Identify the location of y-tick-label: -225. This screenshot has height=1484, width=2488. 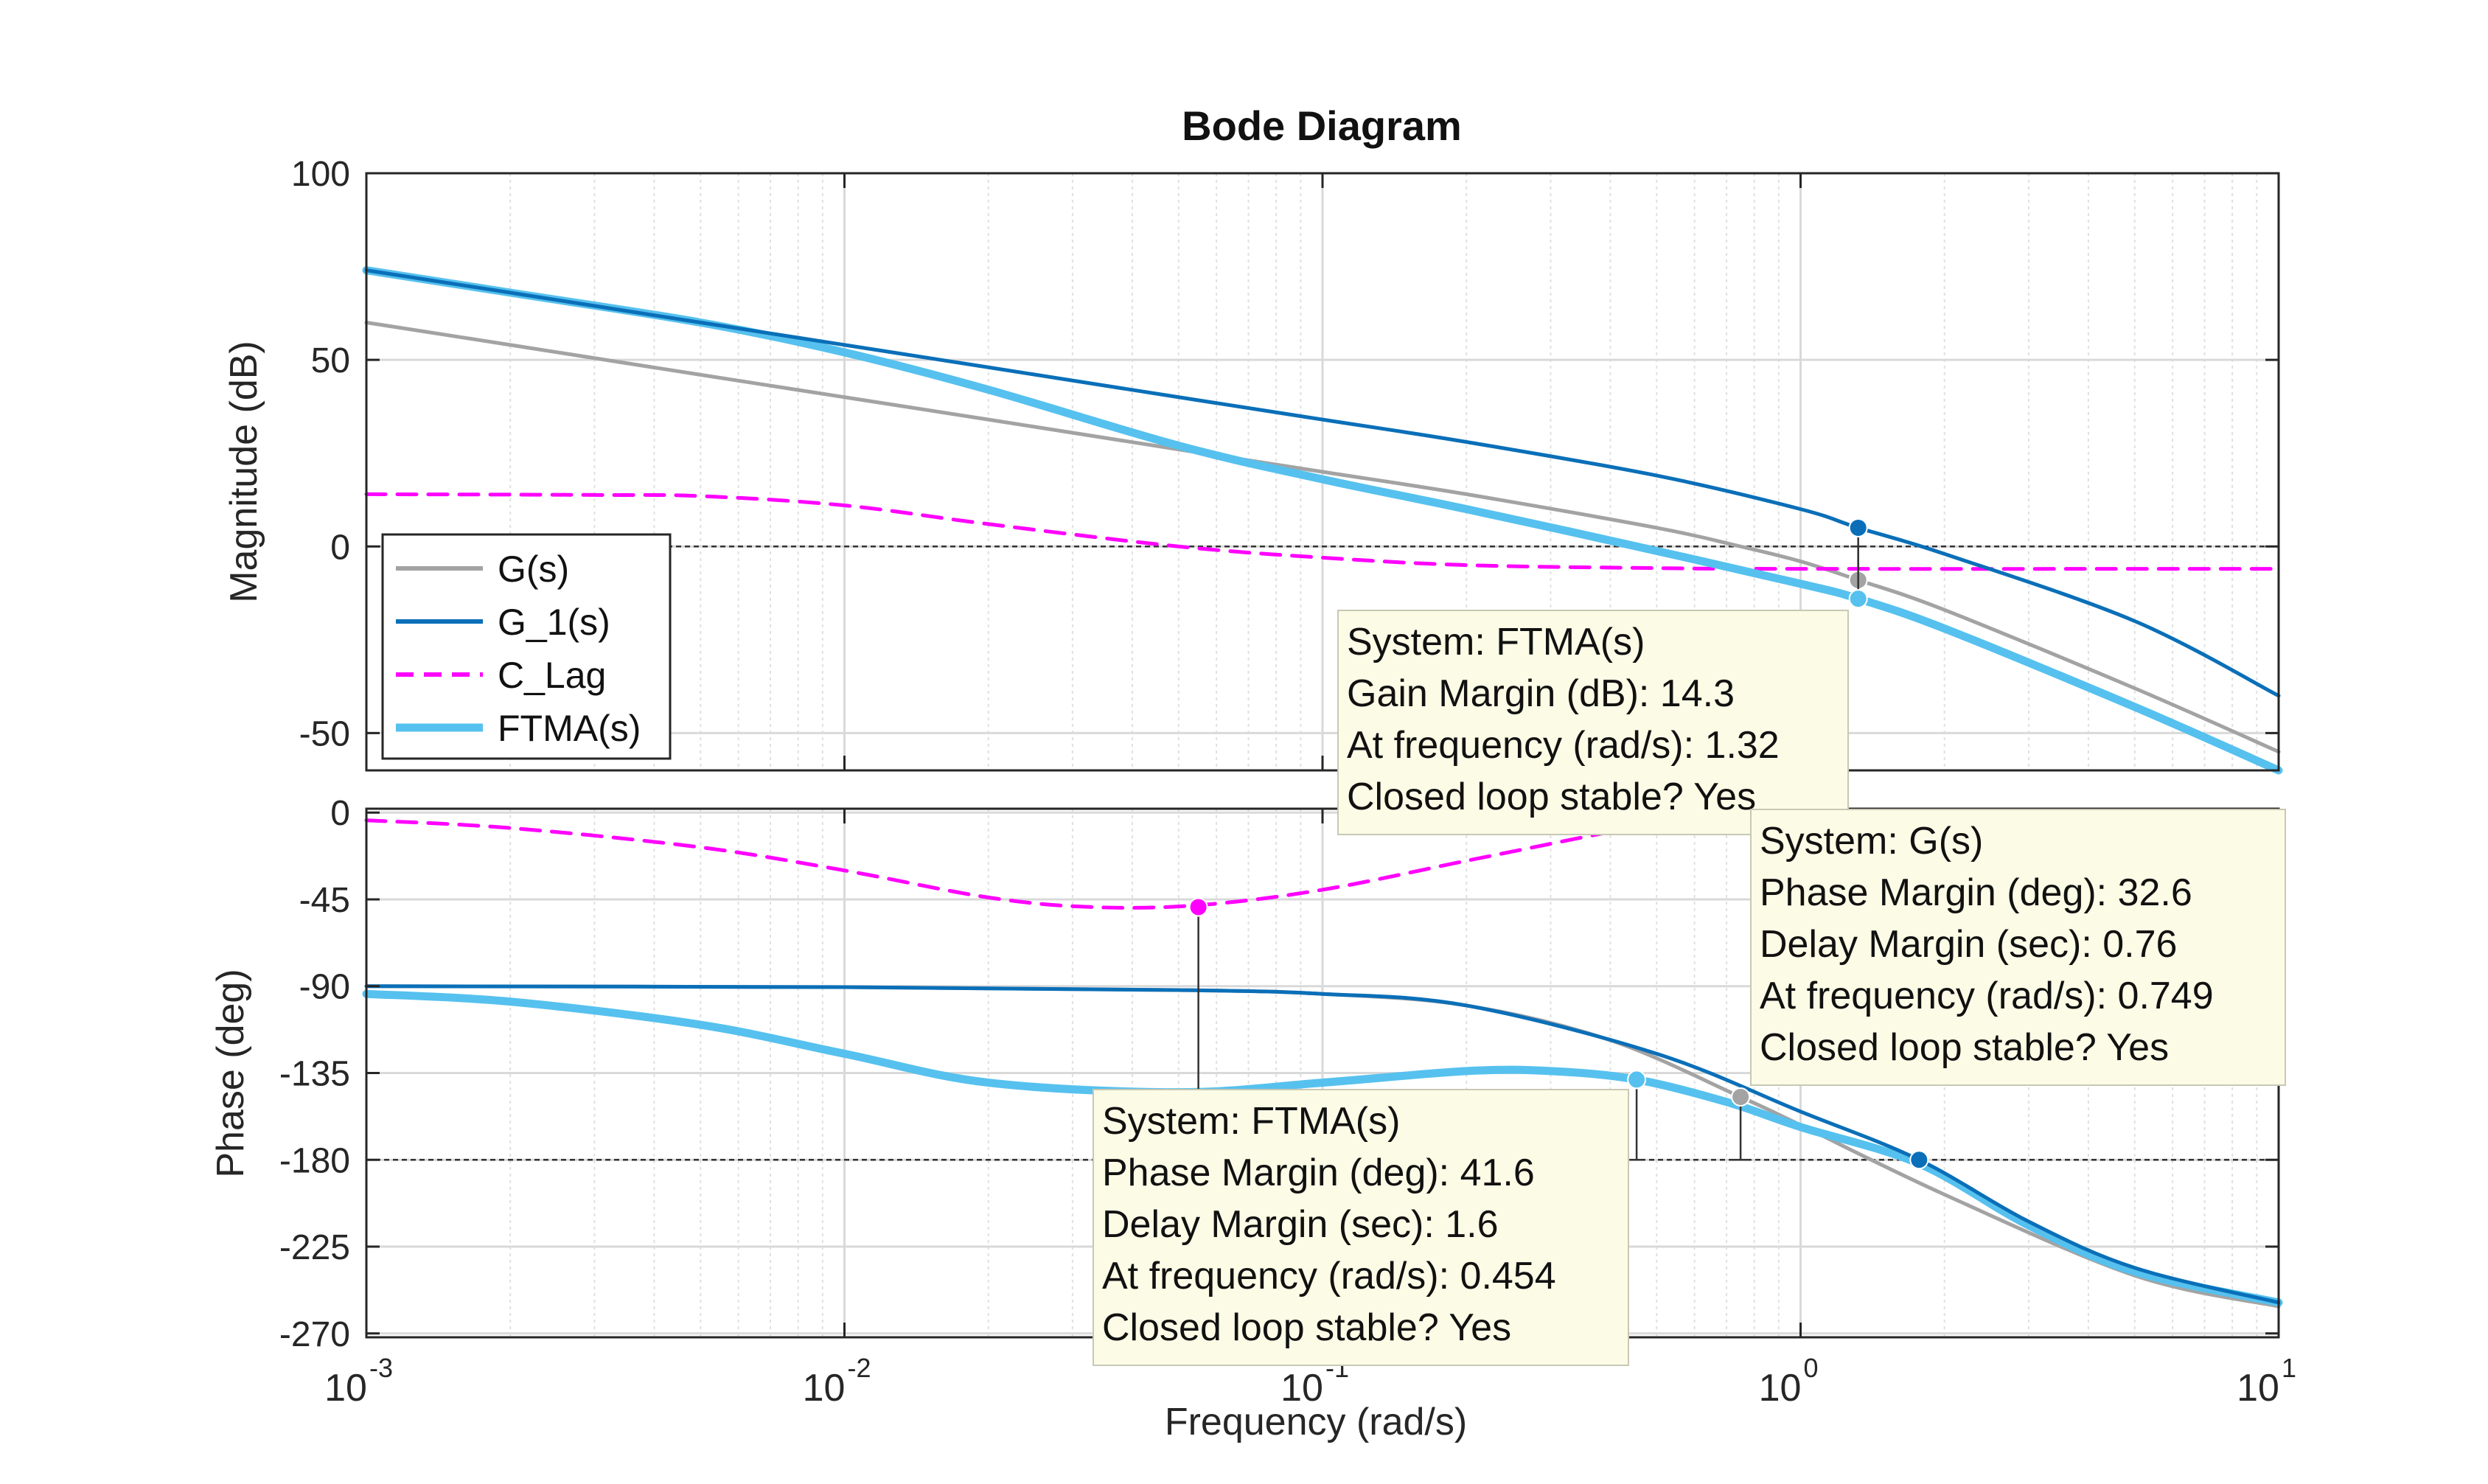
(314, 1248).